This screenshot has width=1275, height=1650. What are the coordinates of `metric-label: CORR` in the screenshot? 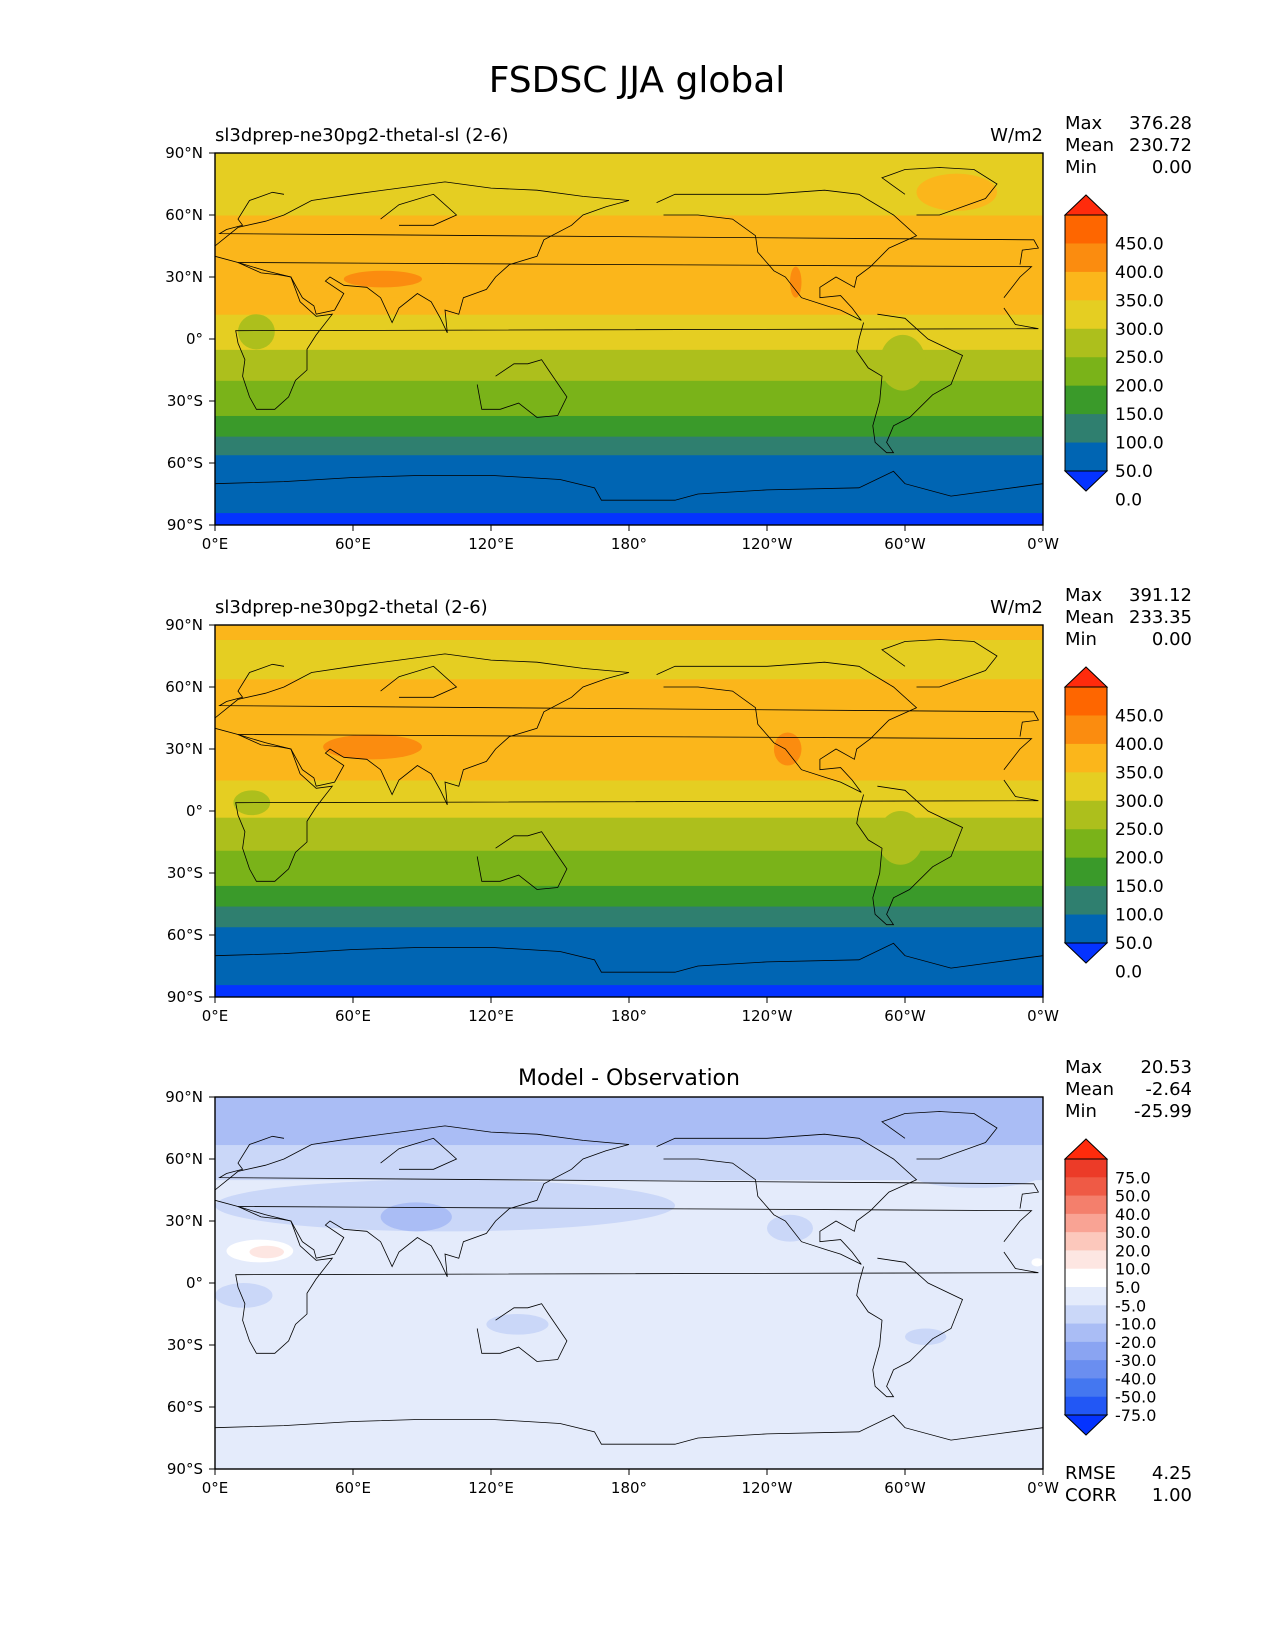 It's located at (1091, 1495).